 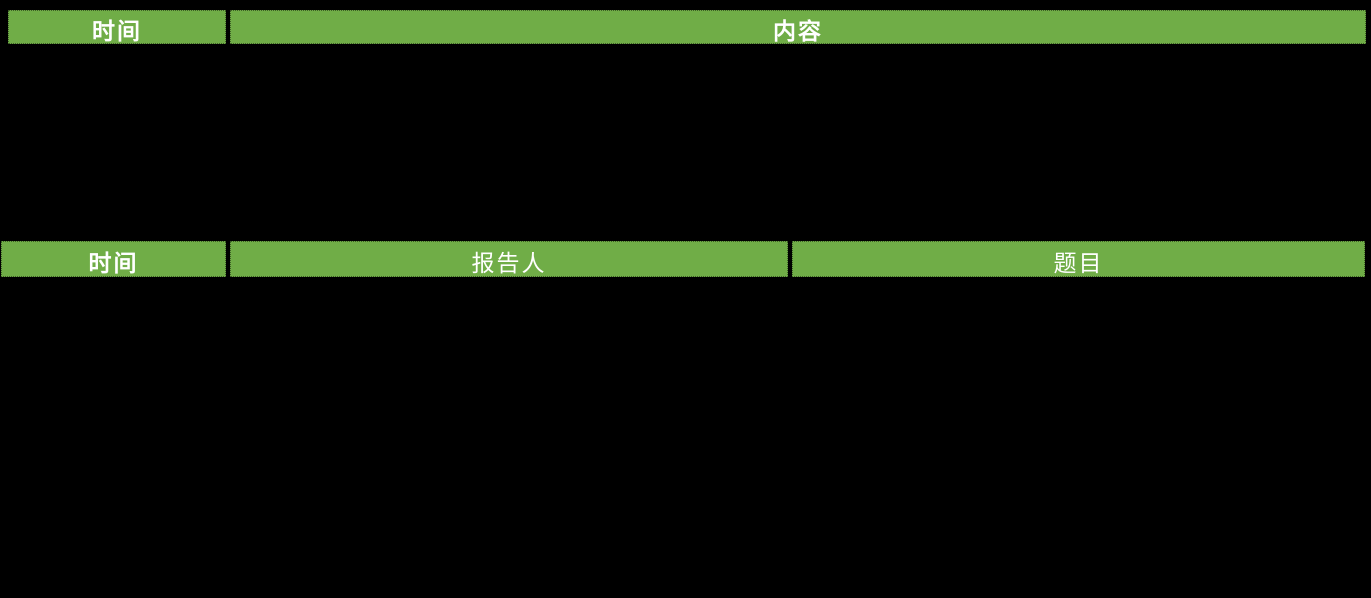 I want to click on content-table-header-time: 时间, so click(x=117, y=27).